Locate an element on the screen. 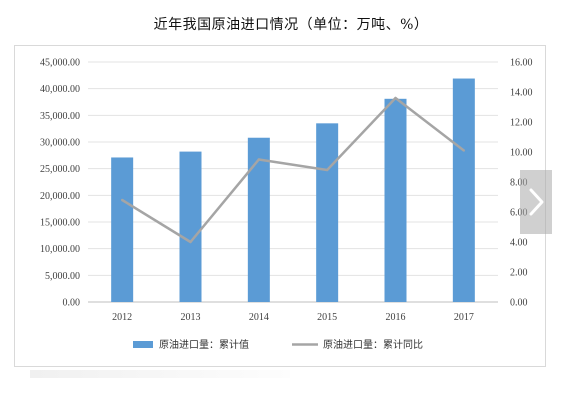  x-axis: 2012 2013 2014 2015 2016 2017 is located at coordinates (293, 317).